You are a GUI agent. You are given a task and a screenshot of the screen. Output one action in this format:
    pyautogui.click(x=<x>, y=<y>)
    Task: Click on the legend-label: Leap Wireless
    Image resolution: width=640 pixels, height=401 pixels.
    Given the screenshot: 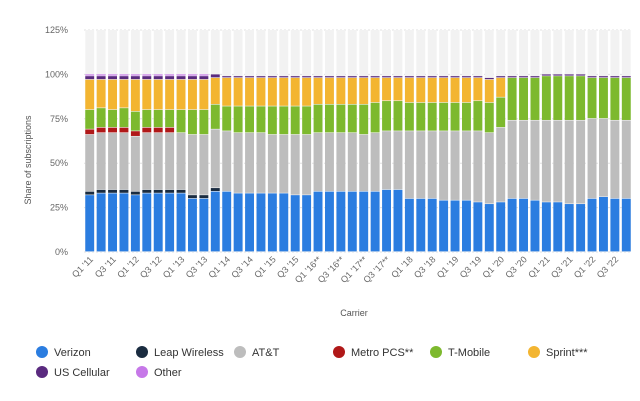 What is the action you would take?
    pyautogui.click(x=189, y=353)
    